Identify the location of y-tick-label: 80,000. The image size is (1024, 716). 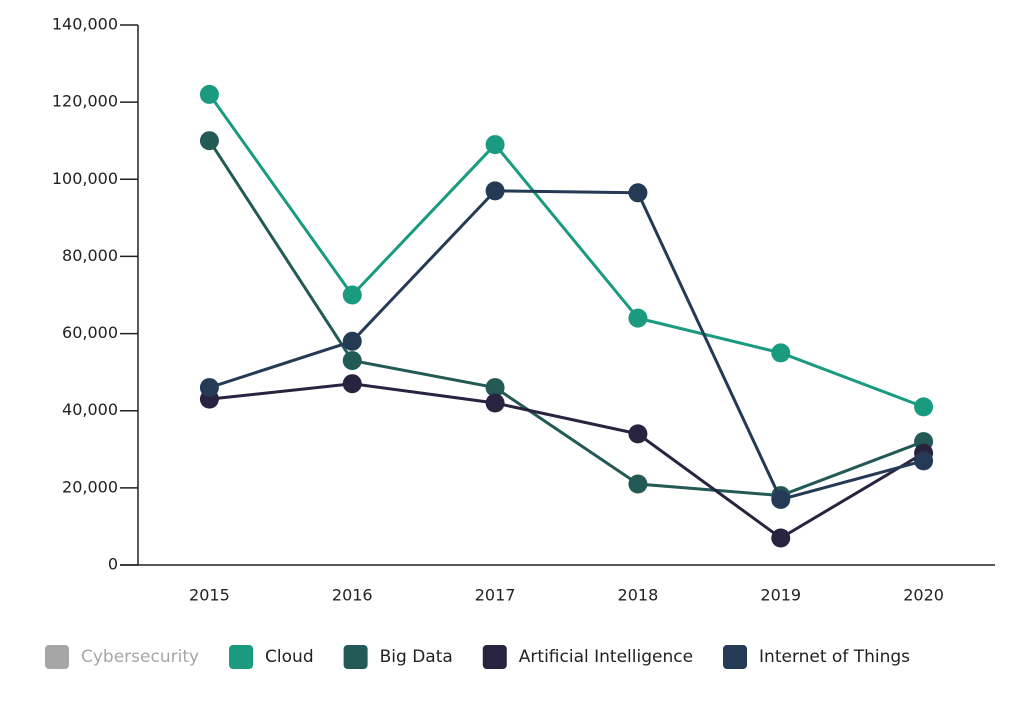
(90, 255).